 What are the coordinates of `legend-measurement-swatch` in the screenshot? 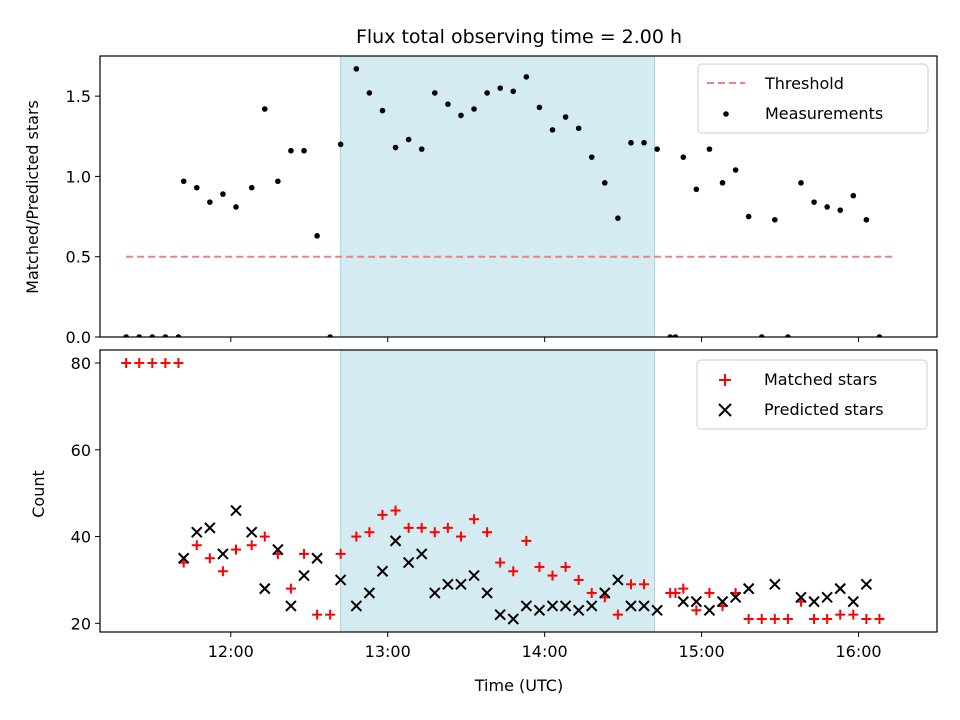 It's located at (726, 114).